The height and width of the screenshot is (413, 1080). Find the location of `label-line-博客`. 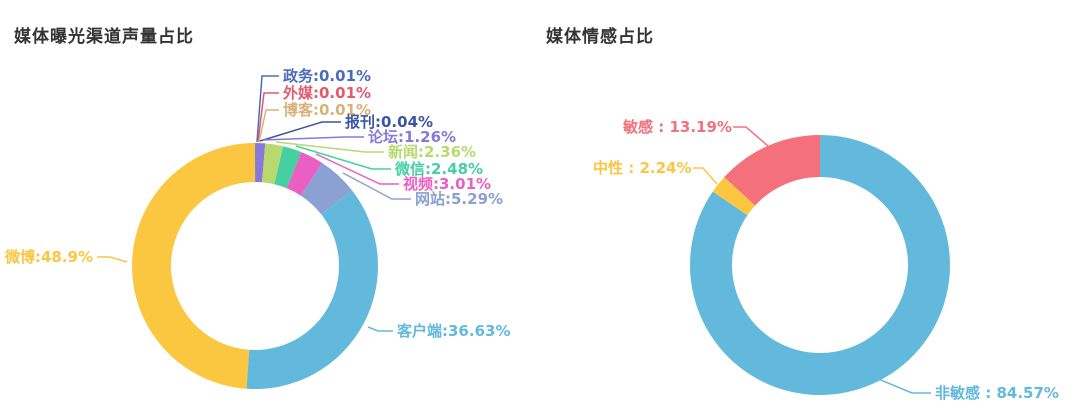

label-line-博客 is located at coordinates (268, 126).